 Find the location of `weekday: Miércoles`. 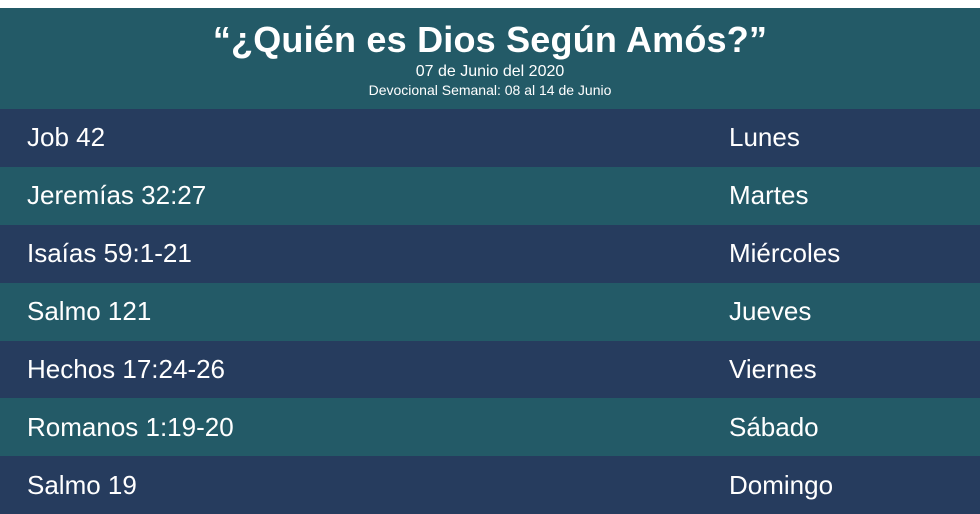

weekday: Miércoles is located at coordinates (785, 253).